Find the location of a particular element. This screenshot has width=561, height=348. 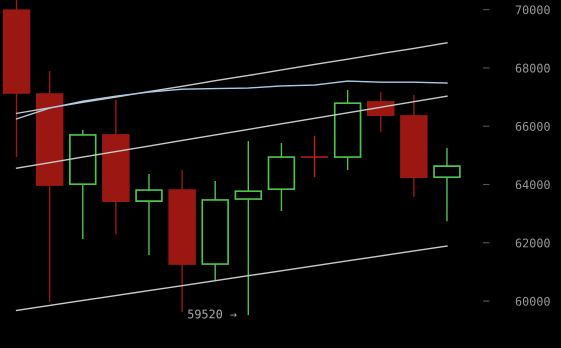

y-tick-label: 66000 is located at coordinates (533, 126).